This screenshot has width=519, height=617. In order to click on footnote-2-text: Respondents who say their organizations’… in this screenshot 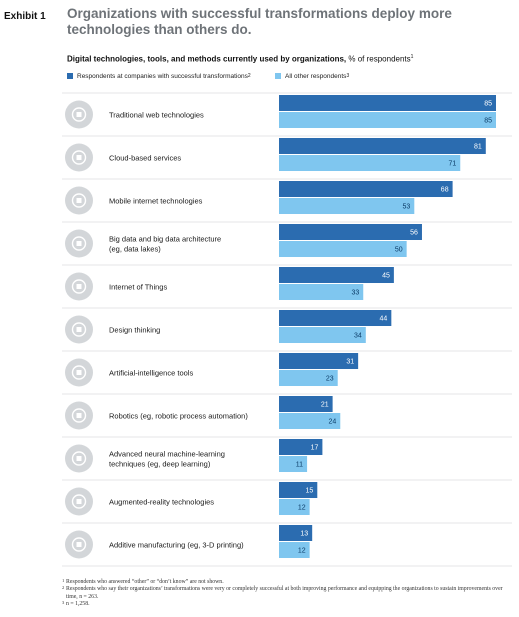, I will do `click(284, 593)`.